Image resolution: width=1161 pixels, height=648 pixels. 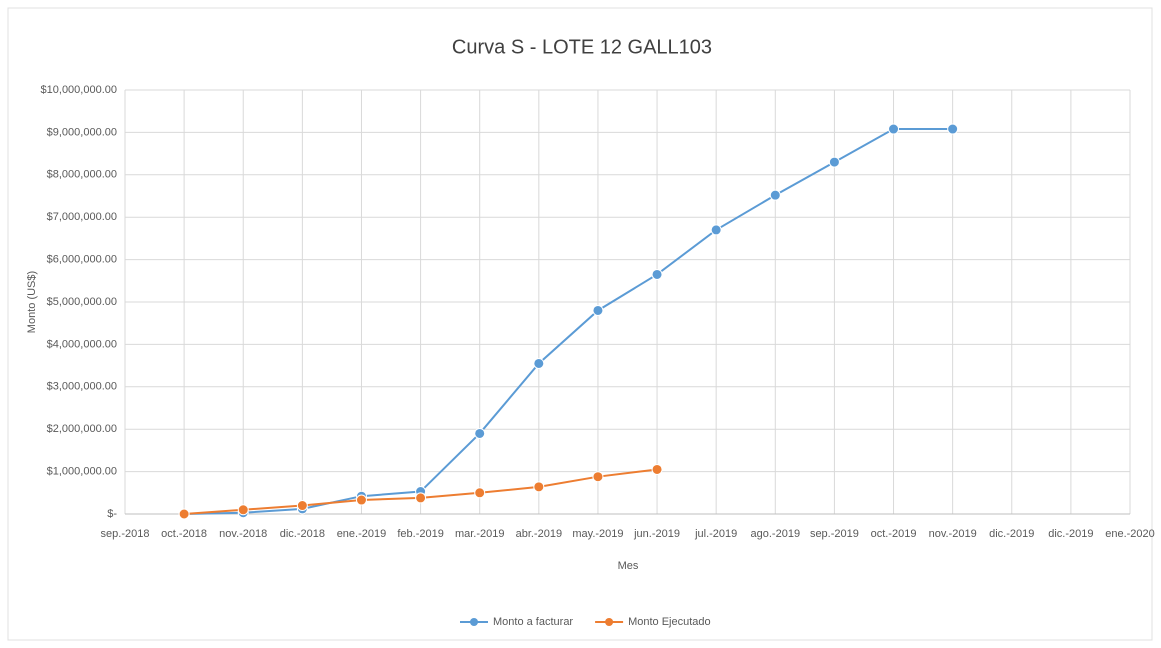 I want to click on x-tick-label: nov.-2019, so click(x=953, y=534).